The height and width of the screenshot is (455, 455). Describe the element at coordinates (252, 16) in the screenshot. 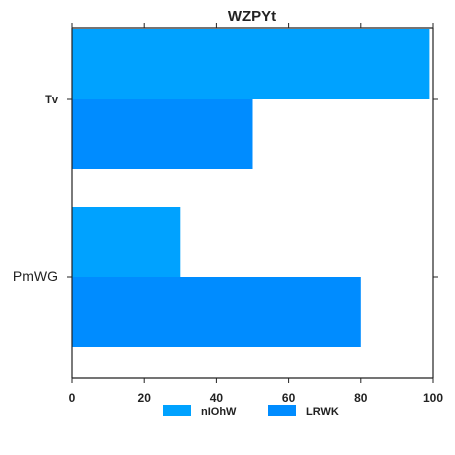

I see `chart-title: WZPYt` at that location.